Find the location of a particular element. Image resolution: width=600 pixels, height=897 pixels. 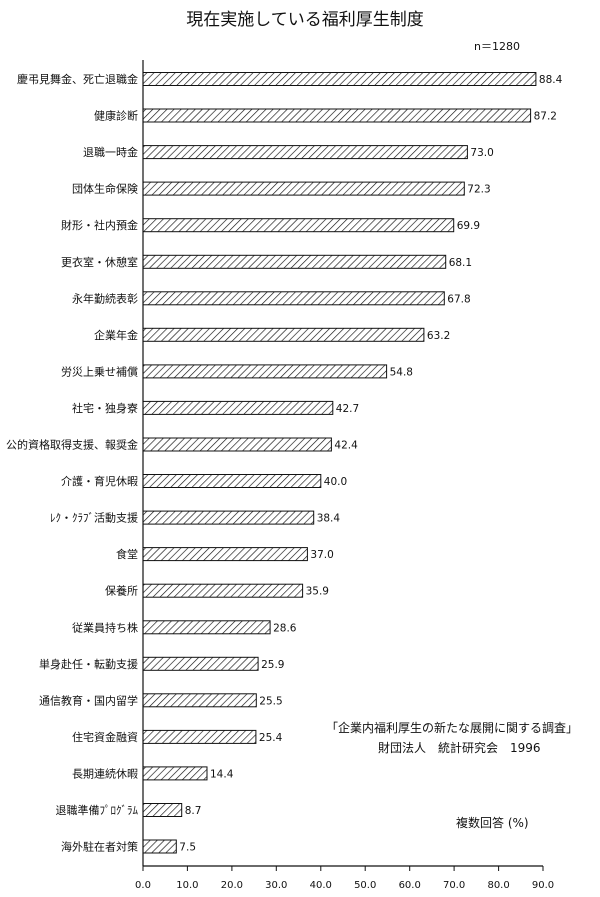

category-label: 長期連続休暇 is located at coordinates (105, 773).